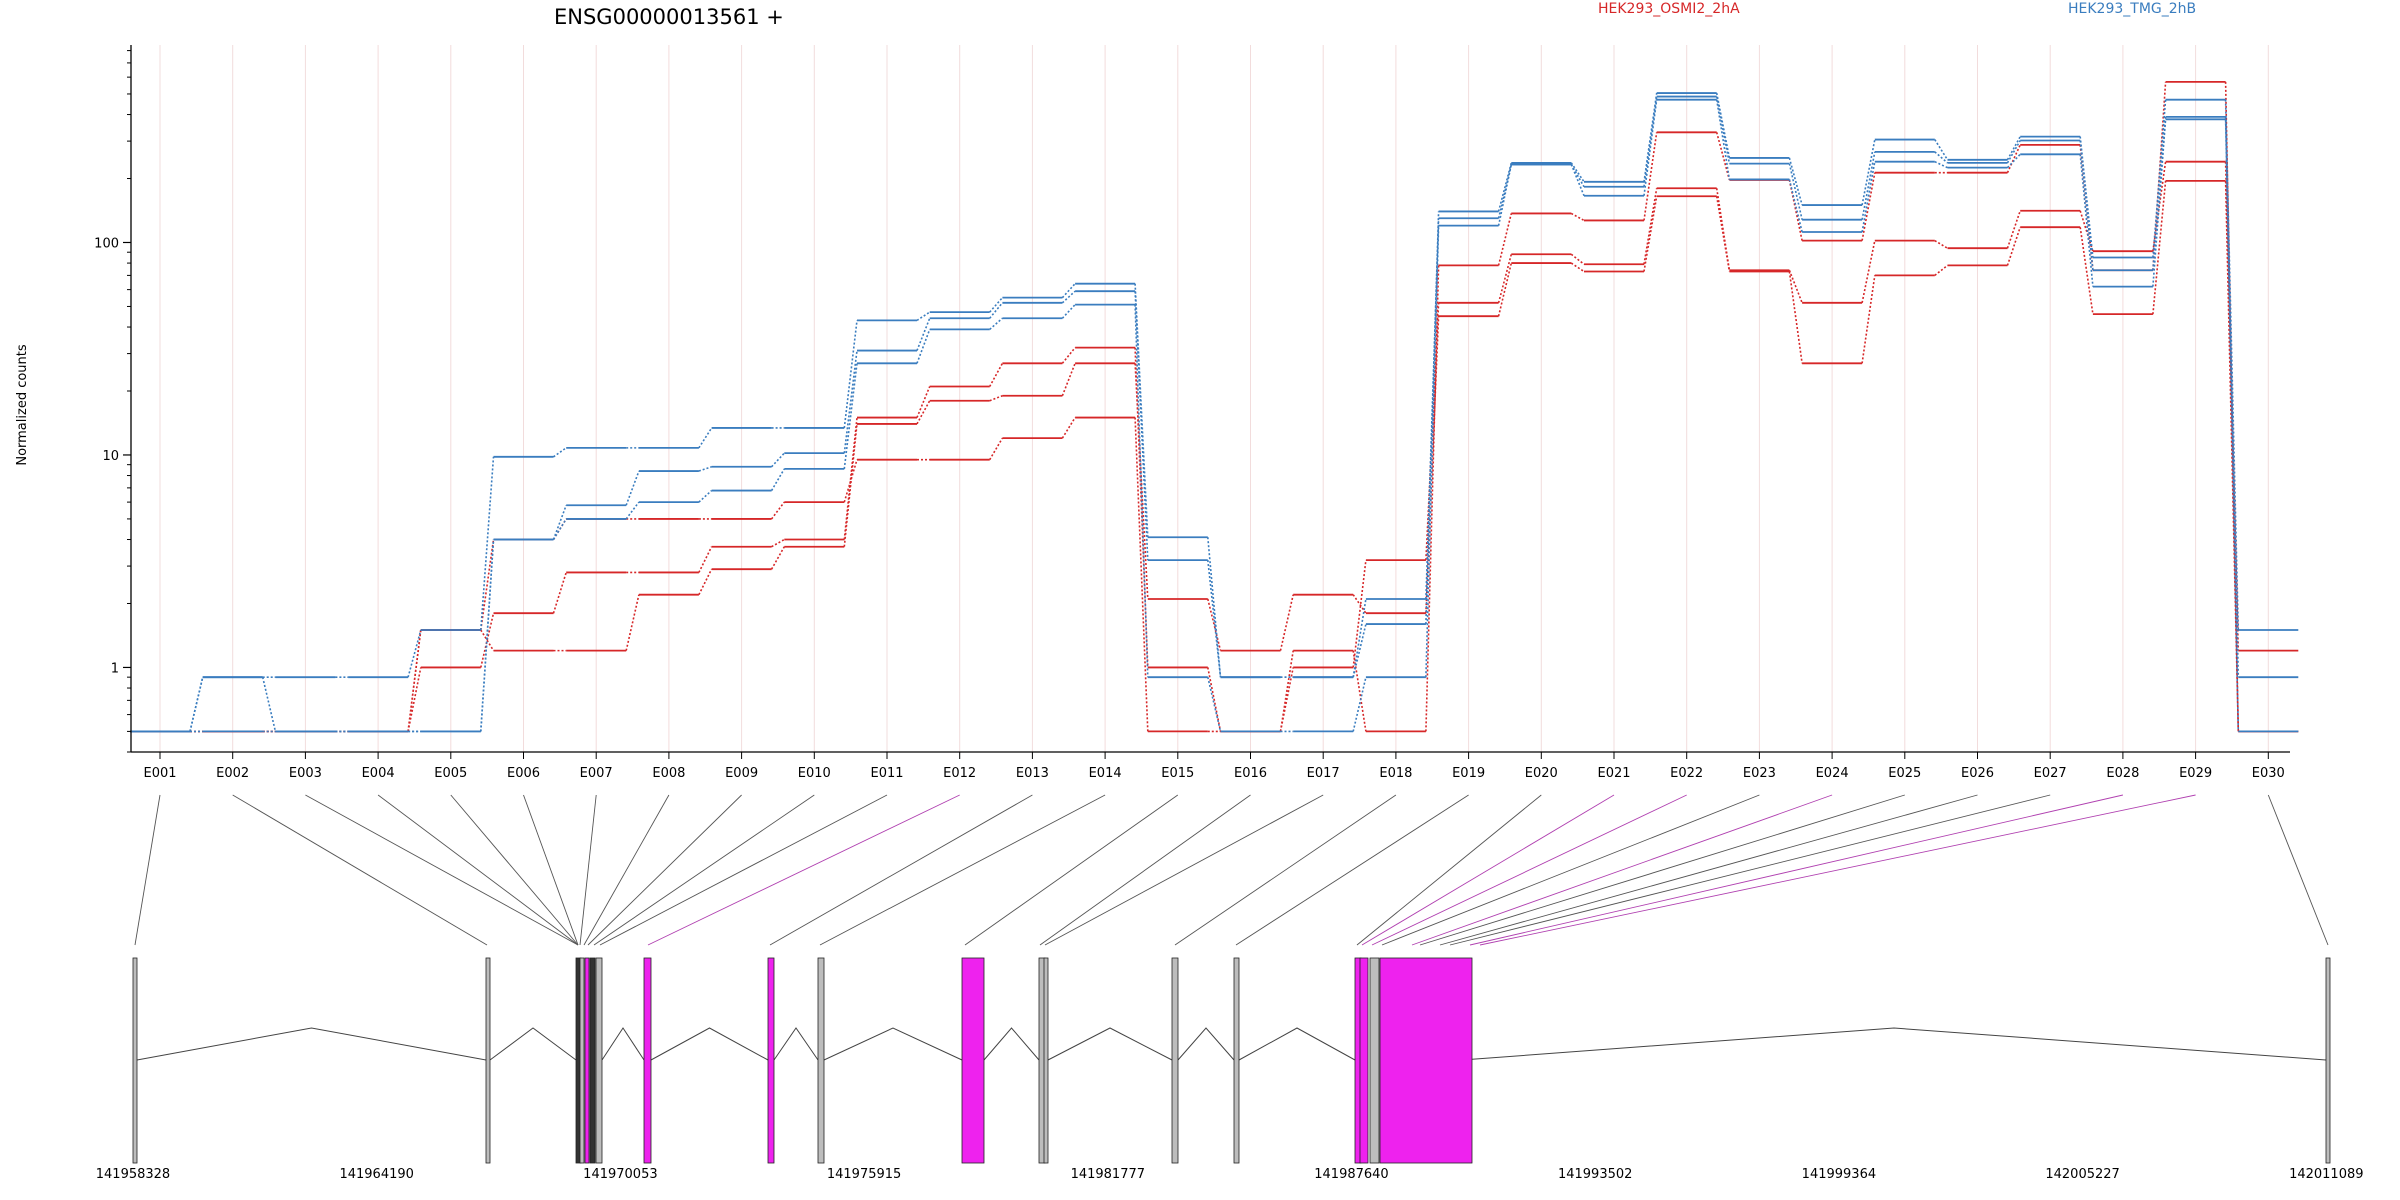 The height and width of the screenshot is (1200, 2400). What do you see at coordinates (2082, 1174) in the screenshot?
I see `genomic-coordinate-label: 142005227` at bounding box center [2082, 1174].